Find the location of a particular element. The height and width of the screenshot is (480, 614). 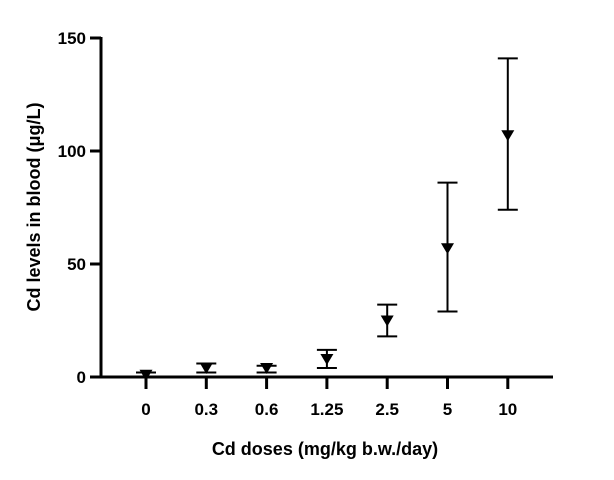

y-tick-label: 50 is located at coordinates (76, 264).